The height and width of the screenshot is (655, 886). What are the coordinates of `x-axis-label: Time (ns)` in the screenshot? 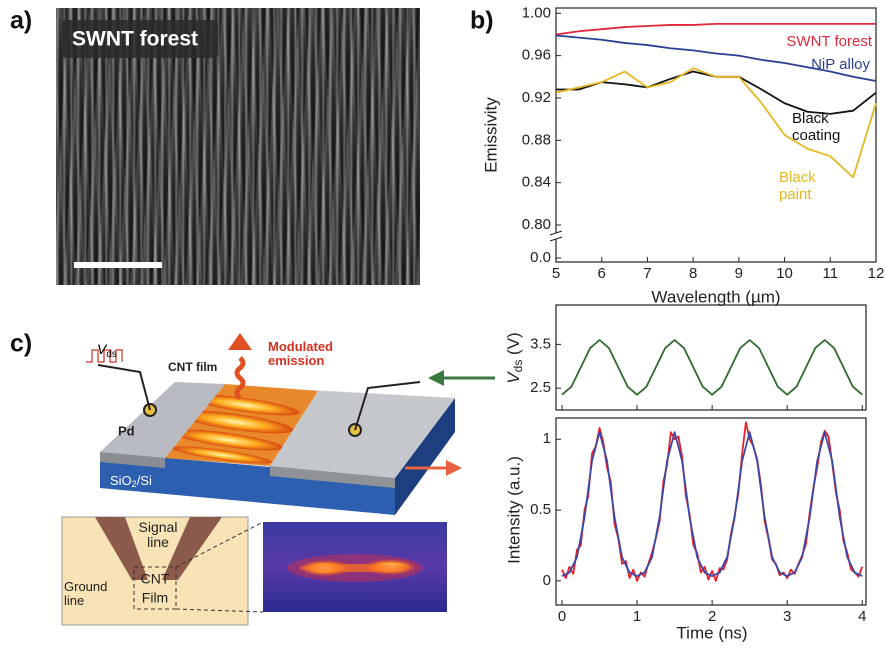 It's located at (711, 632).